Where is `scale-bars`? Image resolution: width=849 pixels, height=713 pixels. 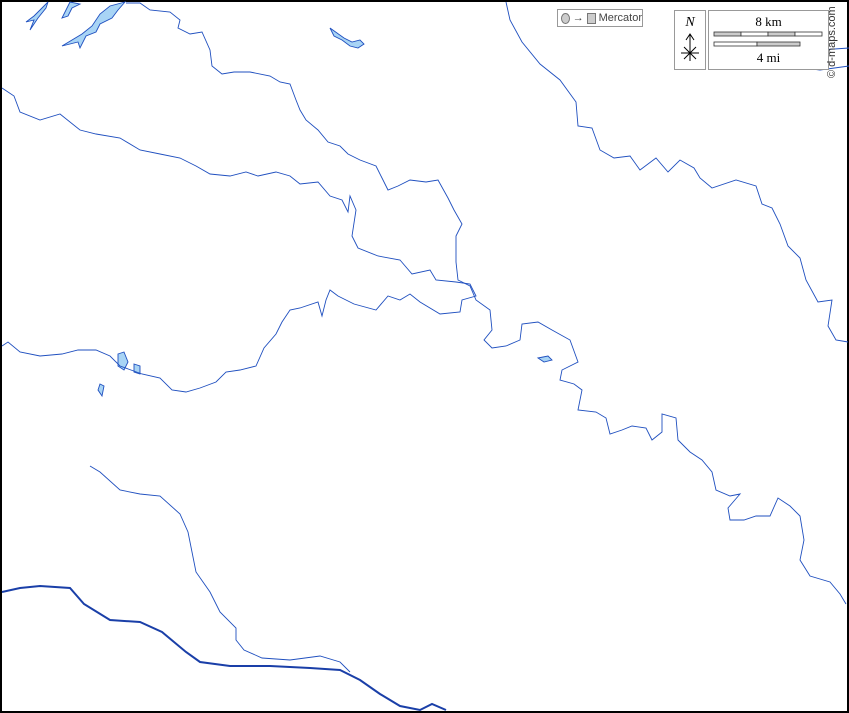
scale-bars is located at coordinates (768, 39).